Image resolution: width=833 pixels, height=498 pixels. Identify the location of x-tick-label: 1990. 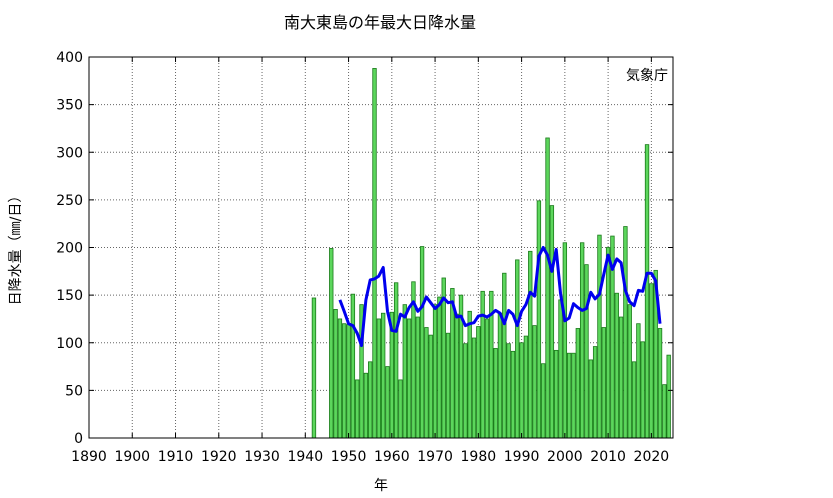
(522, 457).